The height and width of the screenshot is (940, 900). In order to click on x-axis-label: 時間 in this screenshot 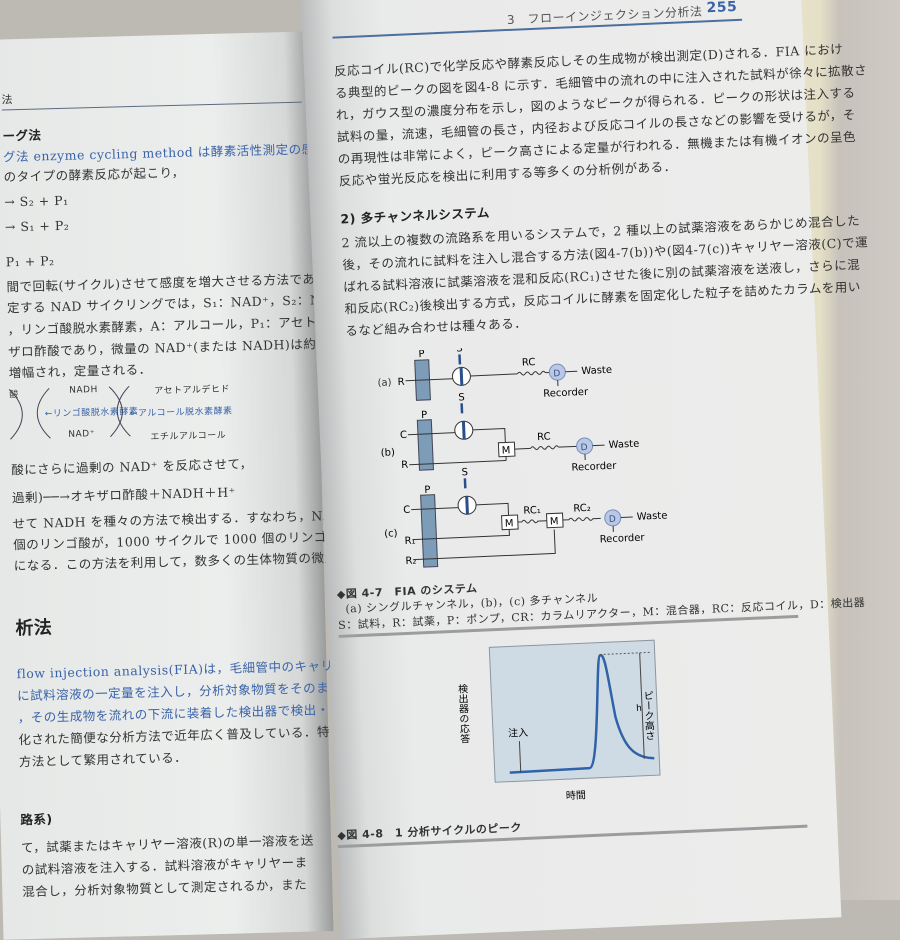, I will do `click(576, 795)`.